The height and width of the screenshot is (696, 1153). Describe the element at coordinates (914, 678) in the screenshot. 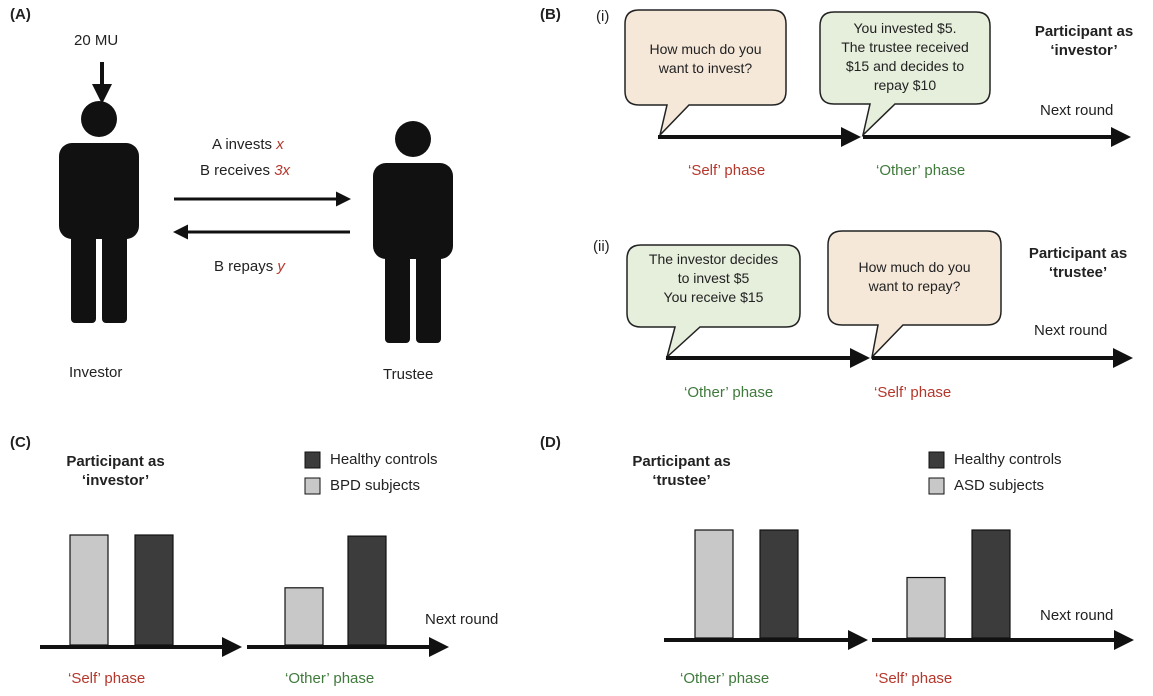

I see `phase-self-d: ‘Self’ phase` at that location.